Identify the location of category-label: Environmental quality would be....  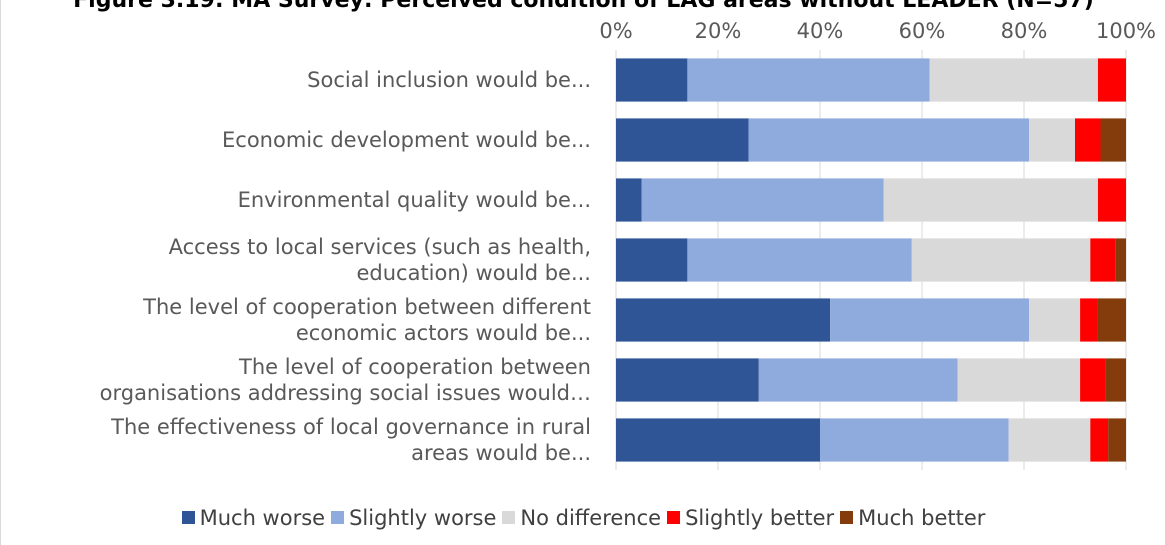
(414, 200).